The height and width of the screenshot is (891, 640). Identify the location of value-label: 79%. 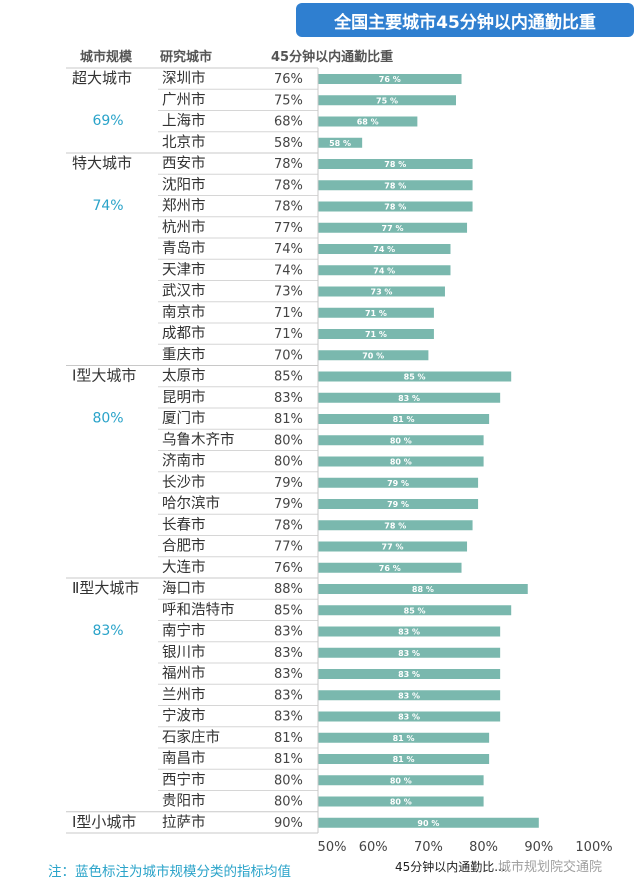
(288, 504).